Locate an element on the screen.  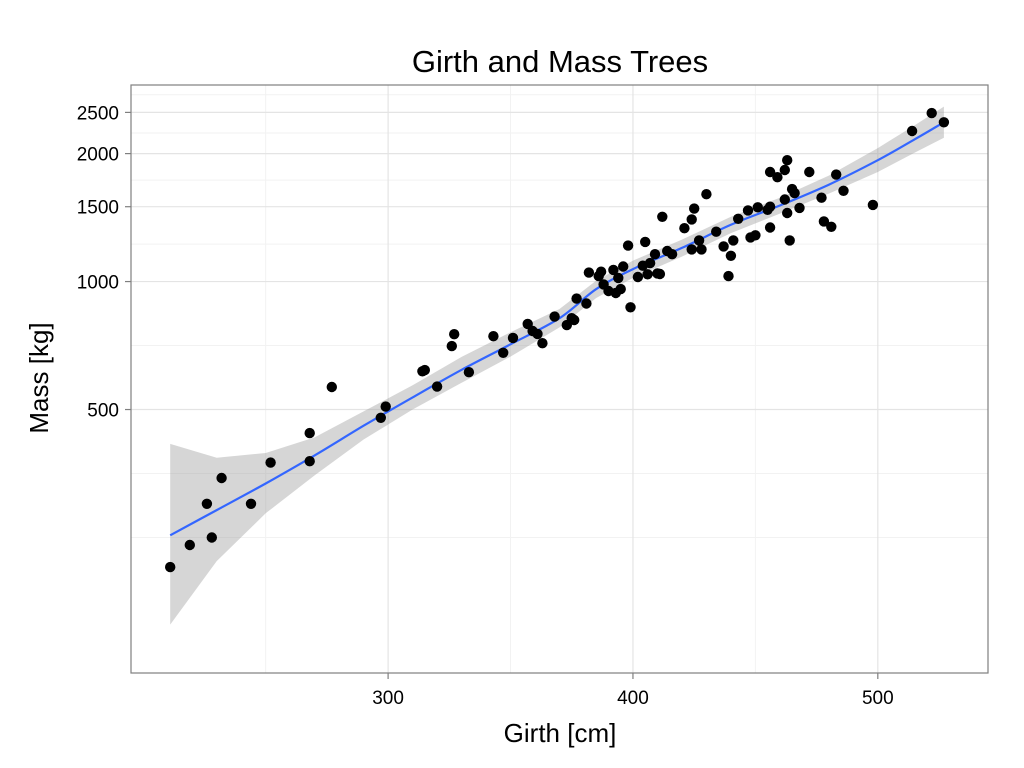
y-axis-label: Mass [kg] is located at coordinates (39, 377).